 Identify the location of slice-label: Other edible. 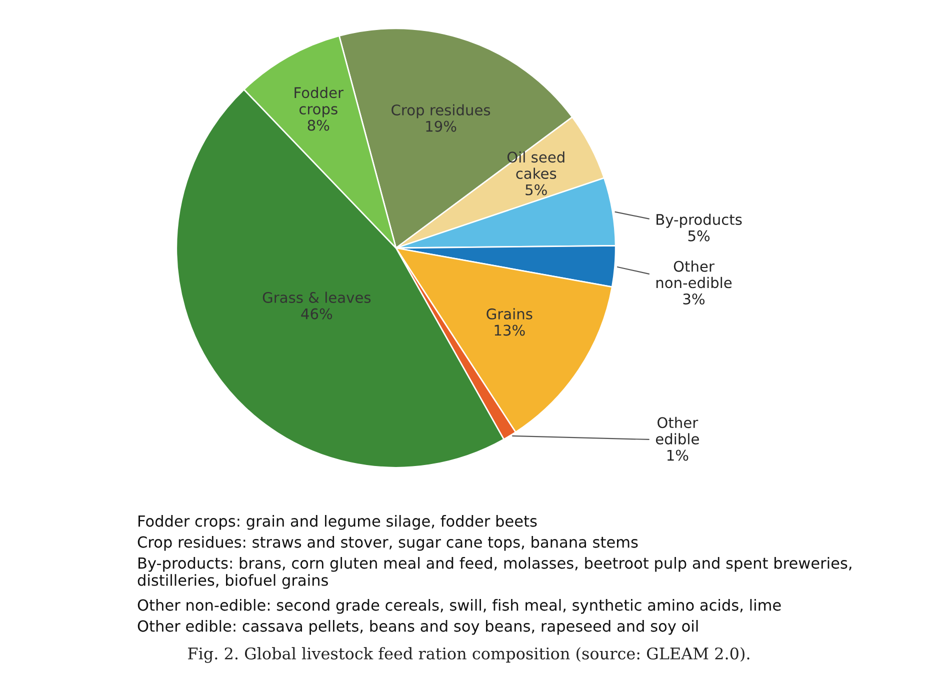
(677, 430).